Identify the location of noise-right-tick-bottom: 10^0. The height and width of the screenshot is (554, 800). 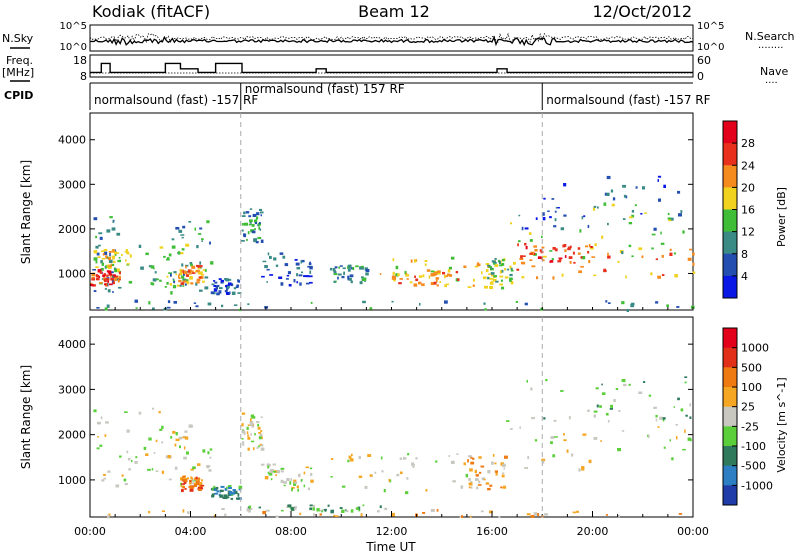
(710, 47).